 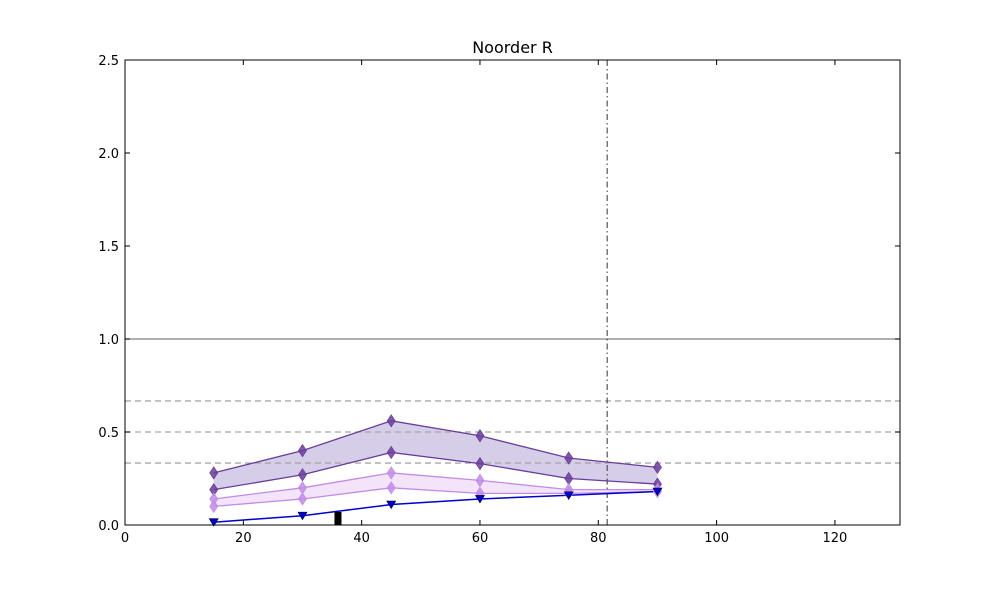 I want to click on y-tick-label: 0.5, so click(x=108, y=433).